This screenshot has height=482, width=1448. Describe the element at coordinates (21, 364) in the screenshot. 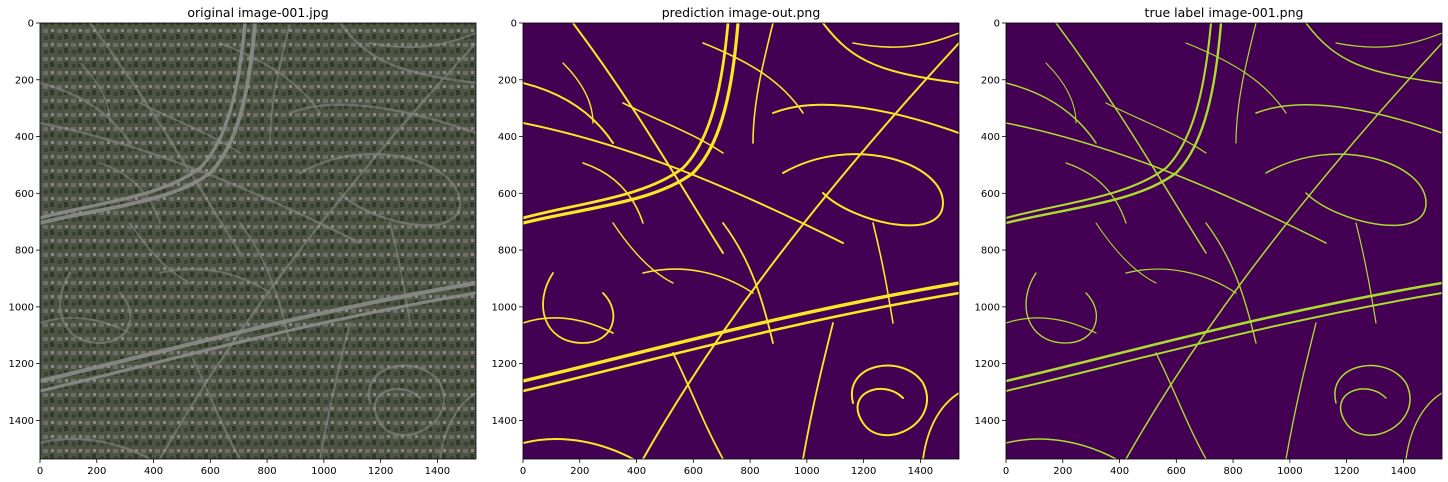

I see `y-tick-label: 1200` at that location.